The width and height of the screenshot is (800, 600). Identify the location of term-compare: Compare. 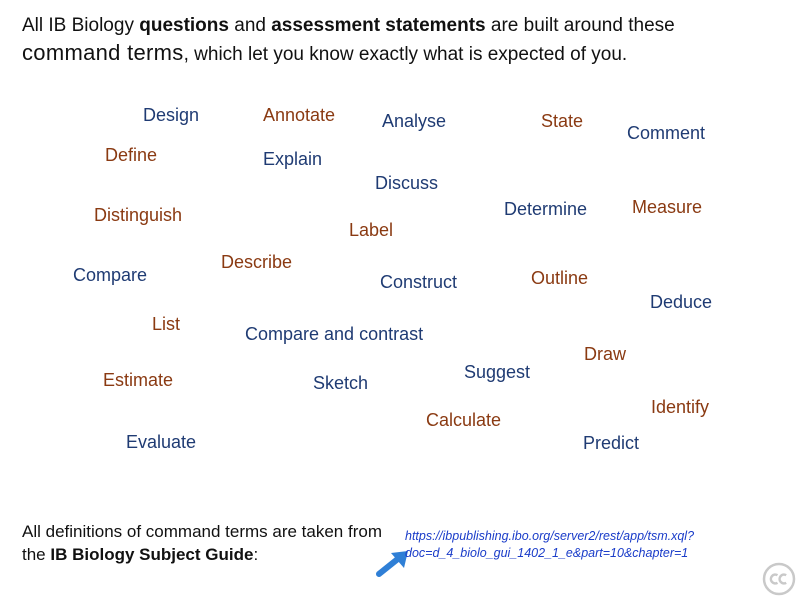
(110, 275).